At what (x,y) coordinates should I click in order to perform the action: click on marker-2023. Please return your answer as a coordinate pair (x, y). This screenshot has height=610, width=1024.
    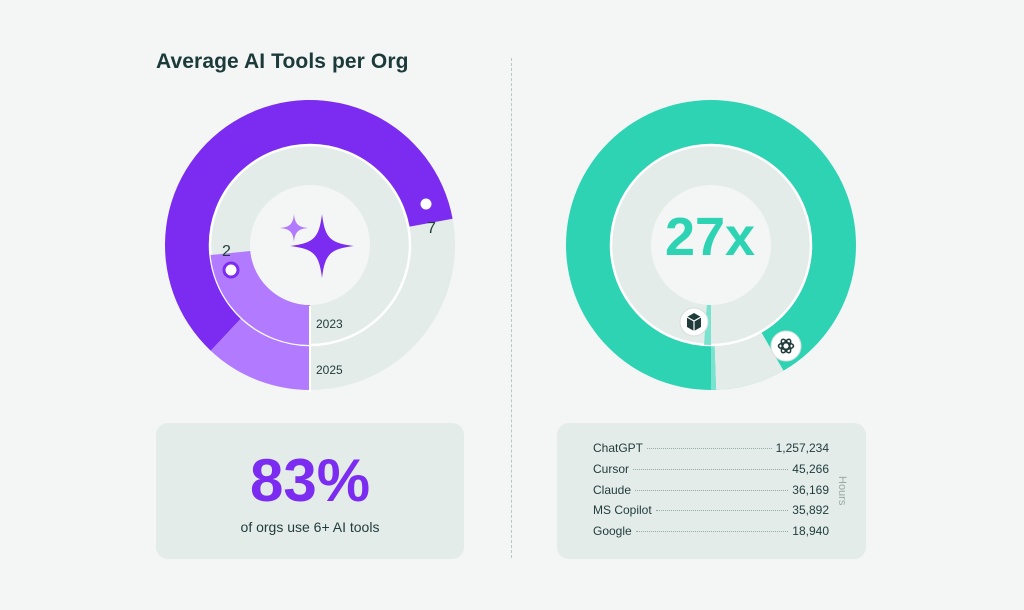
    Looking at the image, I should click on (231, 270).